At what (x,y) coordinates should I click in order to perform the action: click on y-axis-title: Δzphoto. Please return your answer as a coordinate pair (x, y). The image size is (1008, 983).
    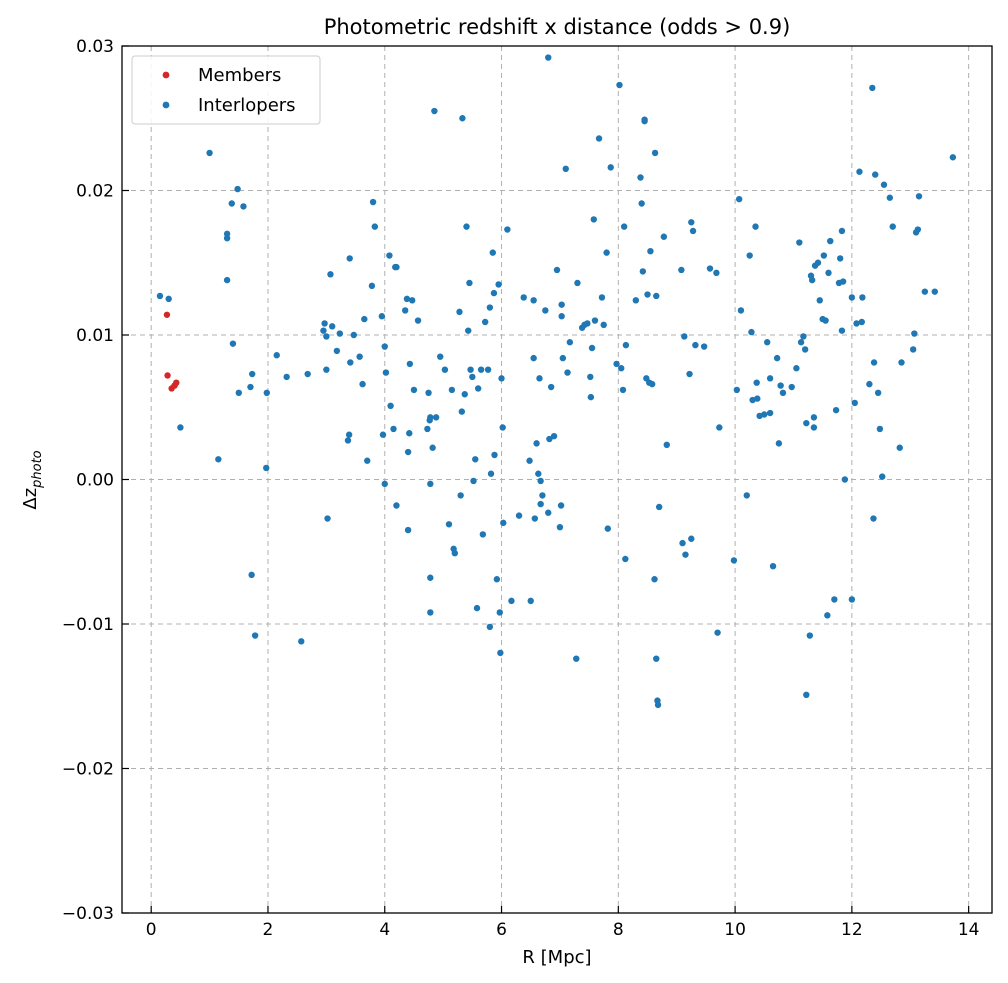
    Looking at the image, I should click on (32, 479).